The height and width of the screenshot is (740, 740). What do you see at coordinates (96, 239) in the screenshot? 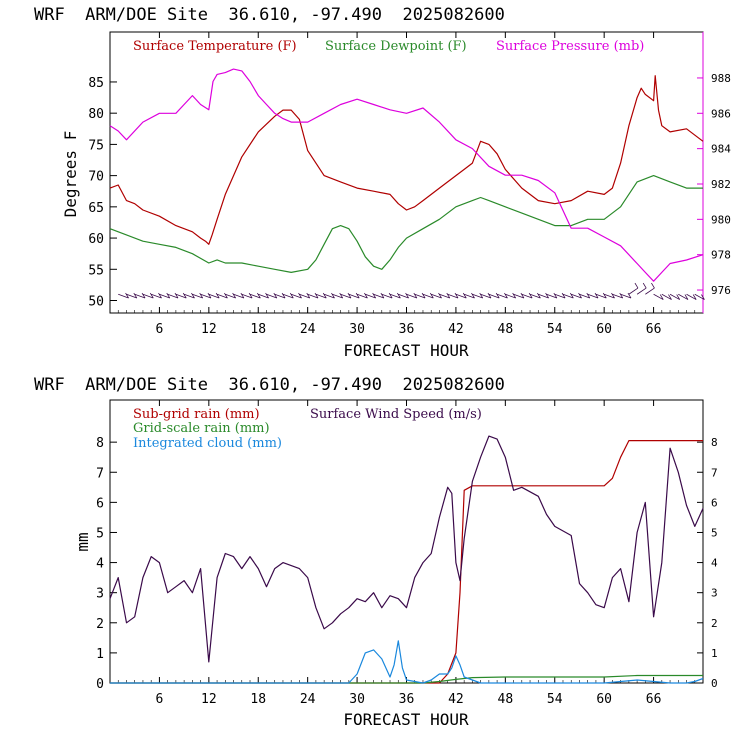
I see `top-ytick-label: 60` at bounding box center [96, 239].